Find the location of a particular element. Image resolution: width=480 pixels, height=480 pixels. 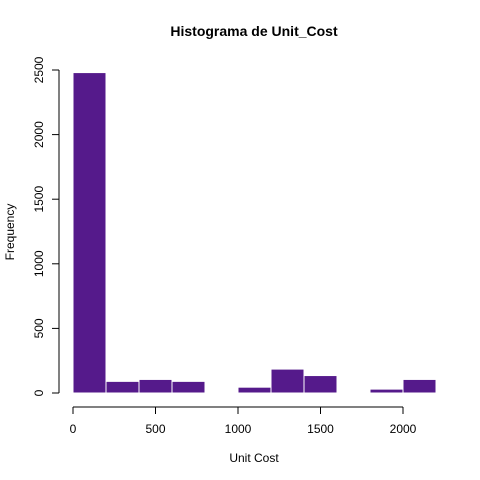

y-tick-label: 1500 is located at coordinates (39, 199).